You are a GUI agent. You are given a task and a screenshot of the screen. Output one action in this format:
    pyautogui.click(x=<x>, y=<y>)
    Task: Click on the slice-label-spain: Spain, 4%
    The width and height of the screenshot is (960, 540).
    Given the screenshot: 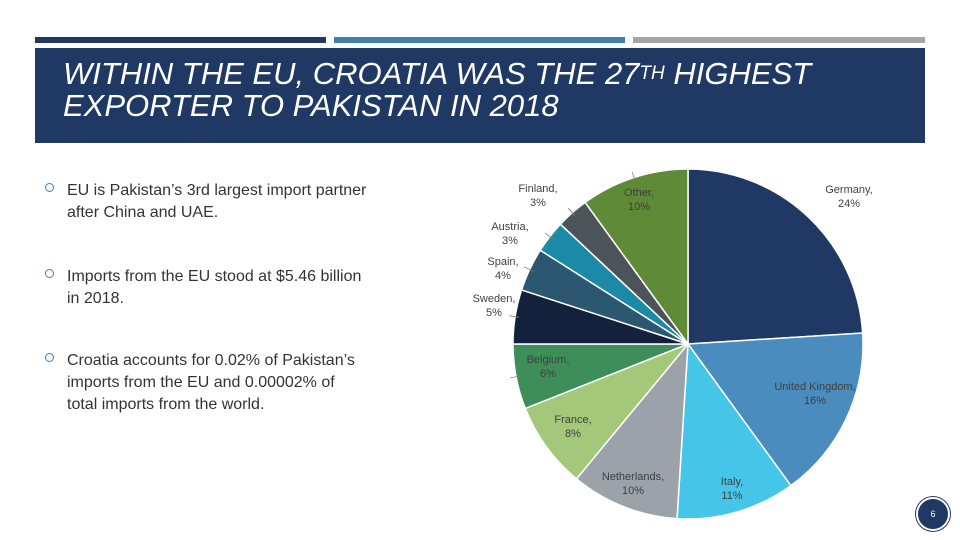 What is the action you would take?
    pyautogui.click(x=502, y=269)
    